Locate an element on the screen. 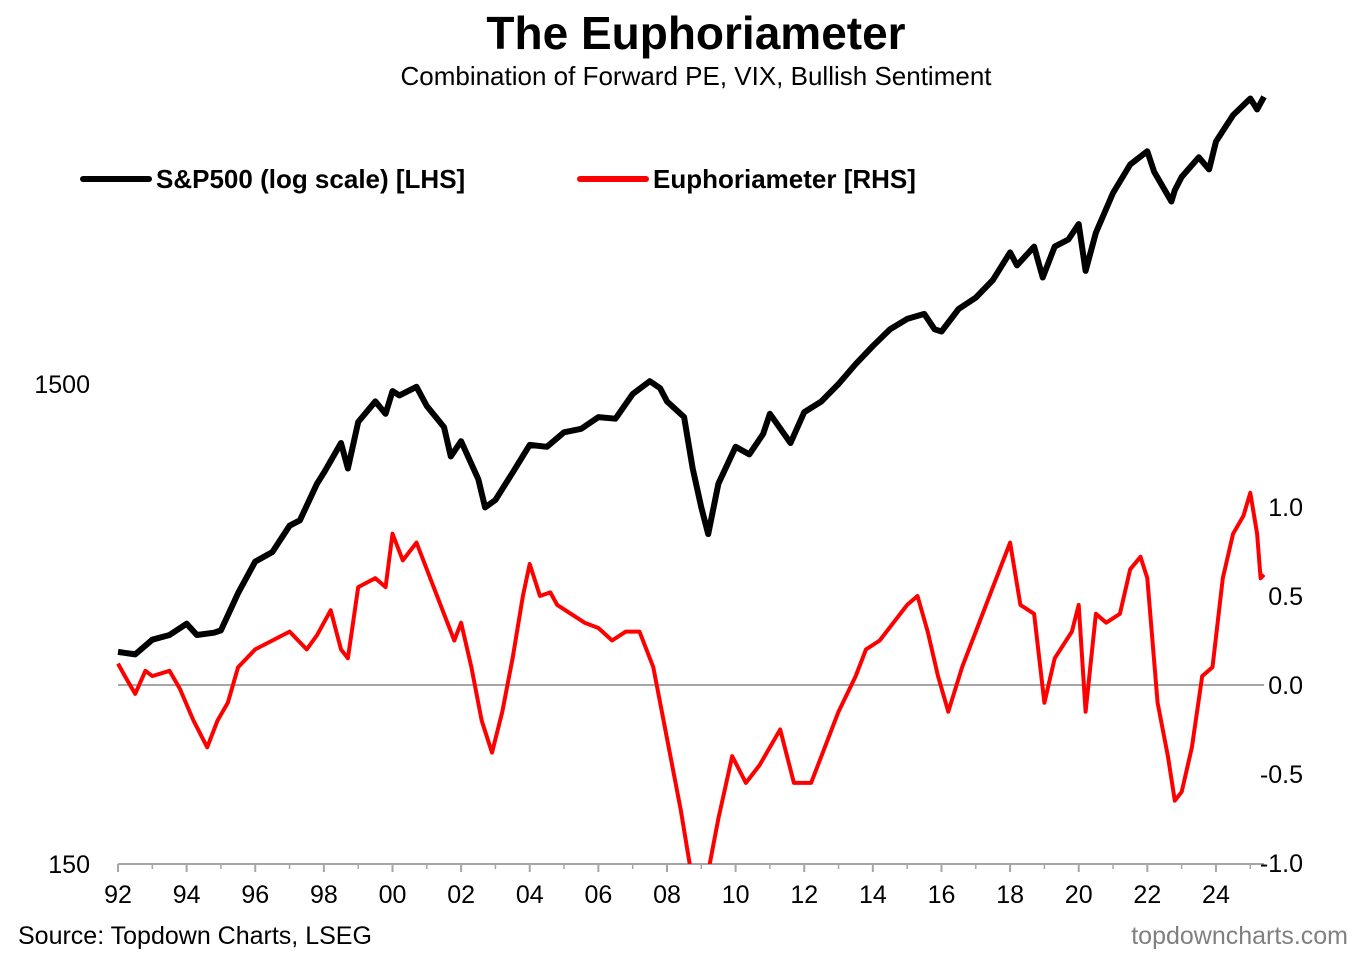 Image resolution: width=1362 pixels, height=960 pixels. x-tick-label: 14 is located at coordinates (873, 895).